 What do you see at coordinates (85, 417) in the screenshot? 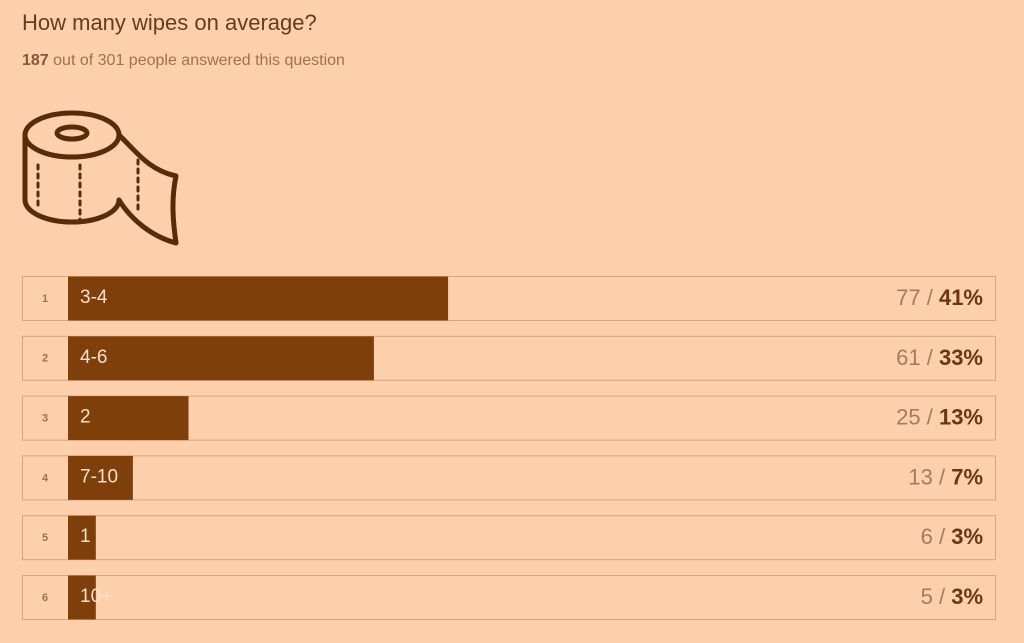
I see `option-label: 2` at bounding box center [85, 417].